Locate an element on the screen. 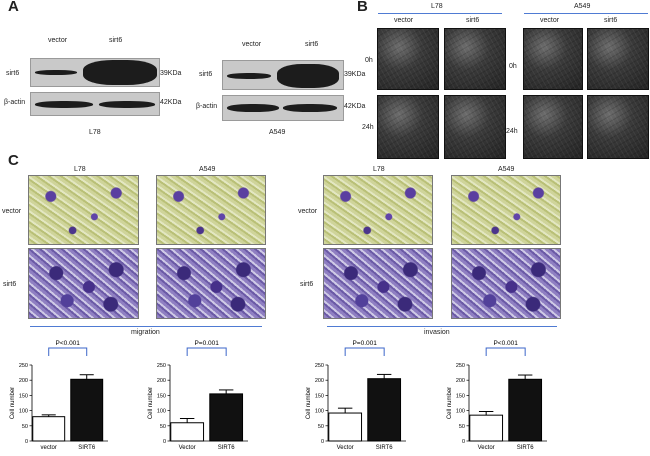 The width and height of the screenshot is (650, 456). c-mig-l78-sirt6-image is located at coordinates (83, 283).